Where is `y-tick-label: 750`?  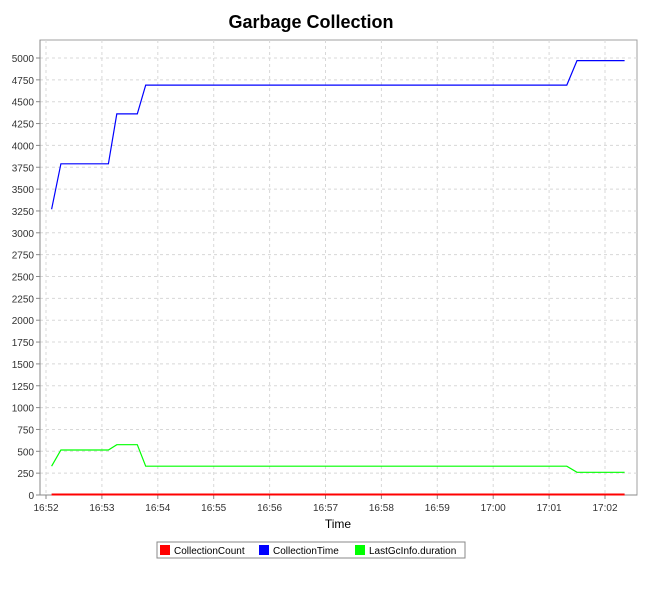 y-tick-label: 750 is located at coordinates (25, 430).